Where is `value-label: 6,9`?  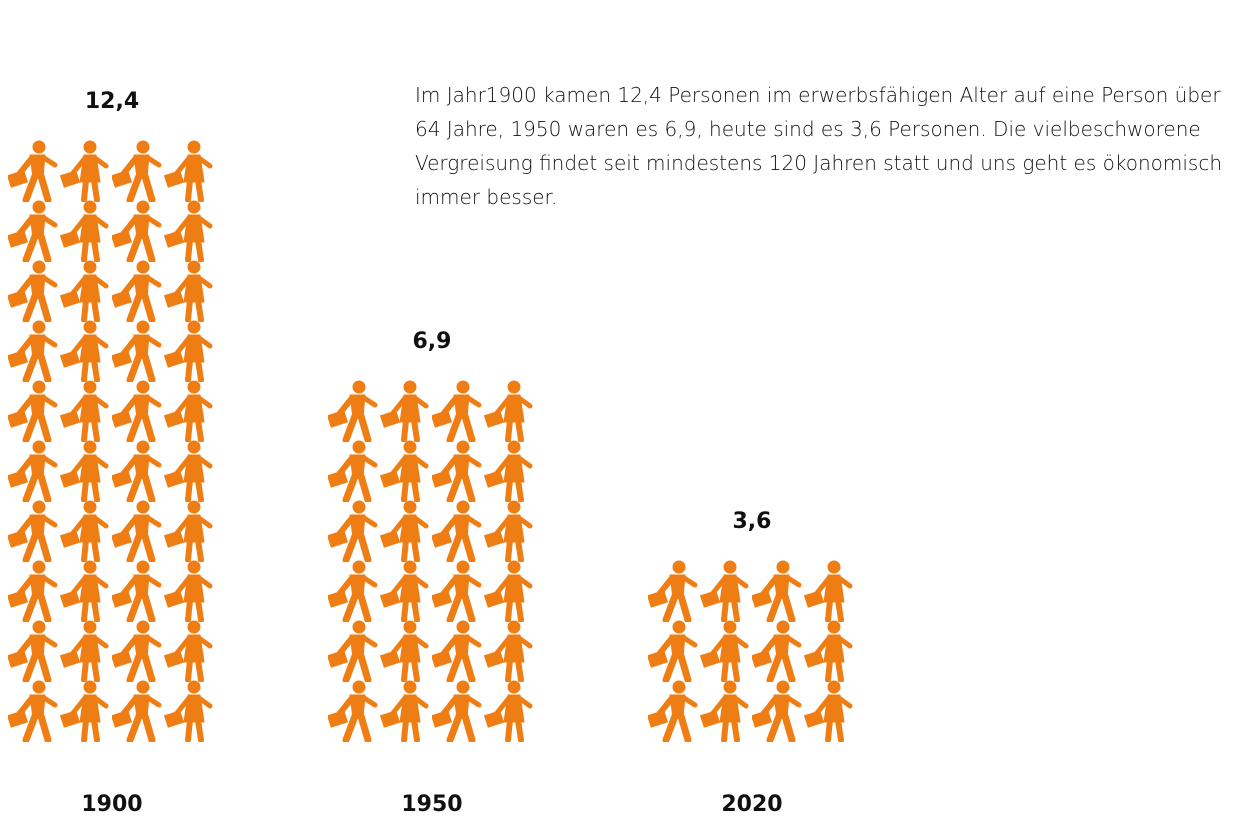 value-label: 6,9 is located at coordinates (432, 341).